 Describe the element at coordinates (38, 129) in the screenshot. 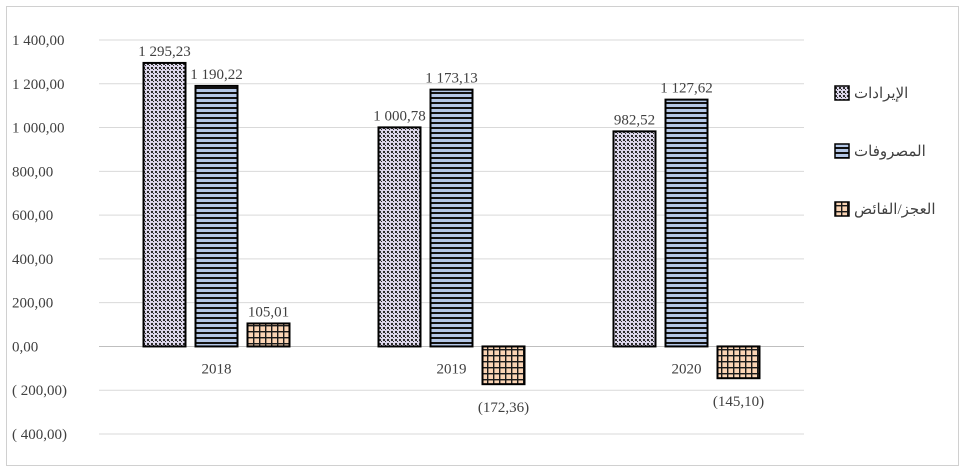

I see `y-tick-label: 1 000,00` at that location.